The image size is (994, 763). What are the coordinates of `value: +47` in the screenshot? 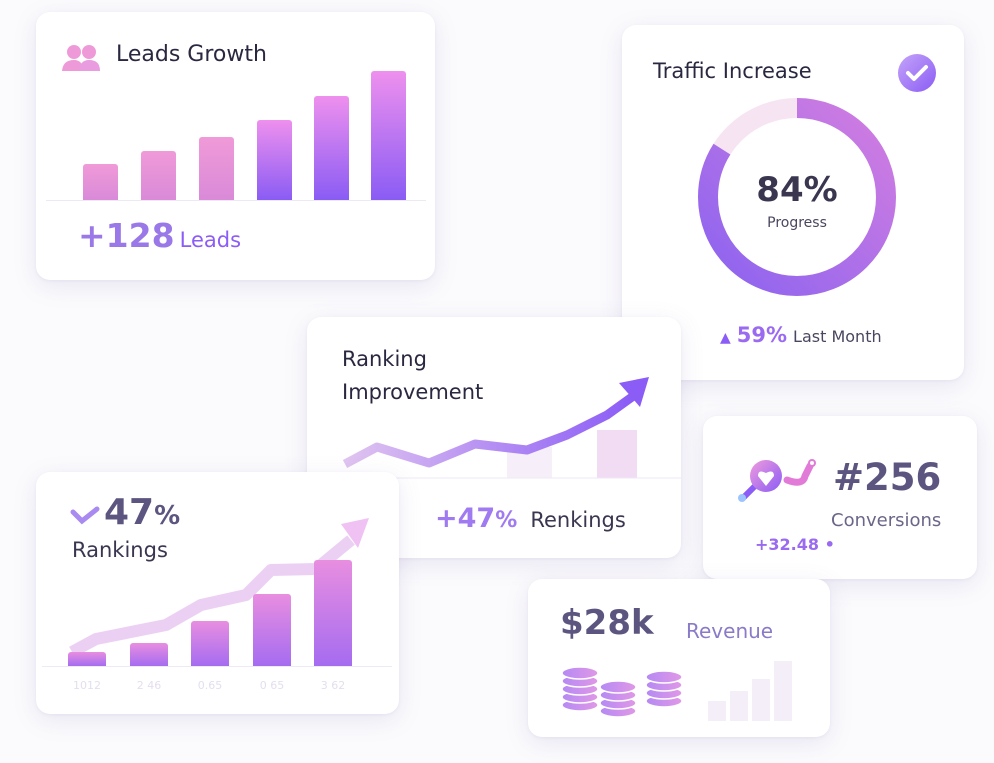 It's located at (465, 518).